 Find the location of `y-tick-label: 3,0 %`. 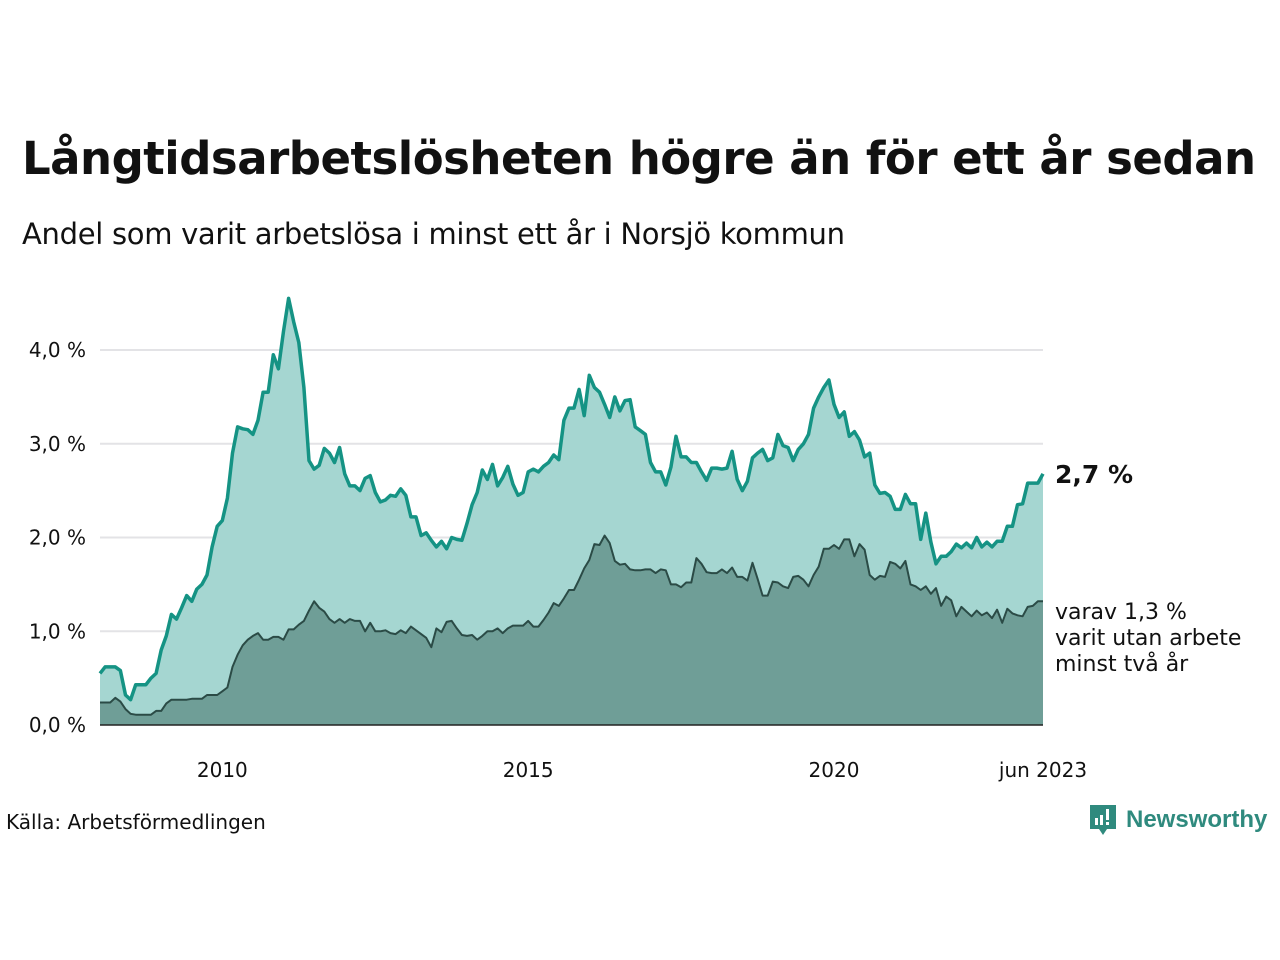

y-tick-label: 3,0 % is located at coordinates (57, 444).